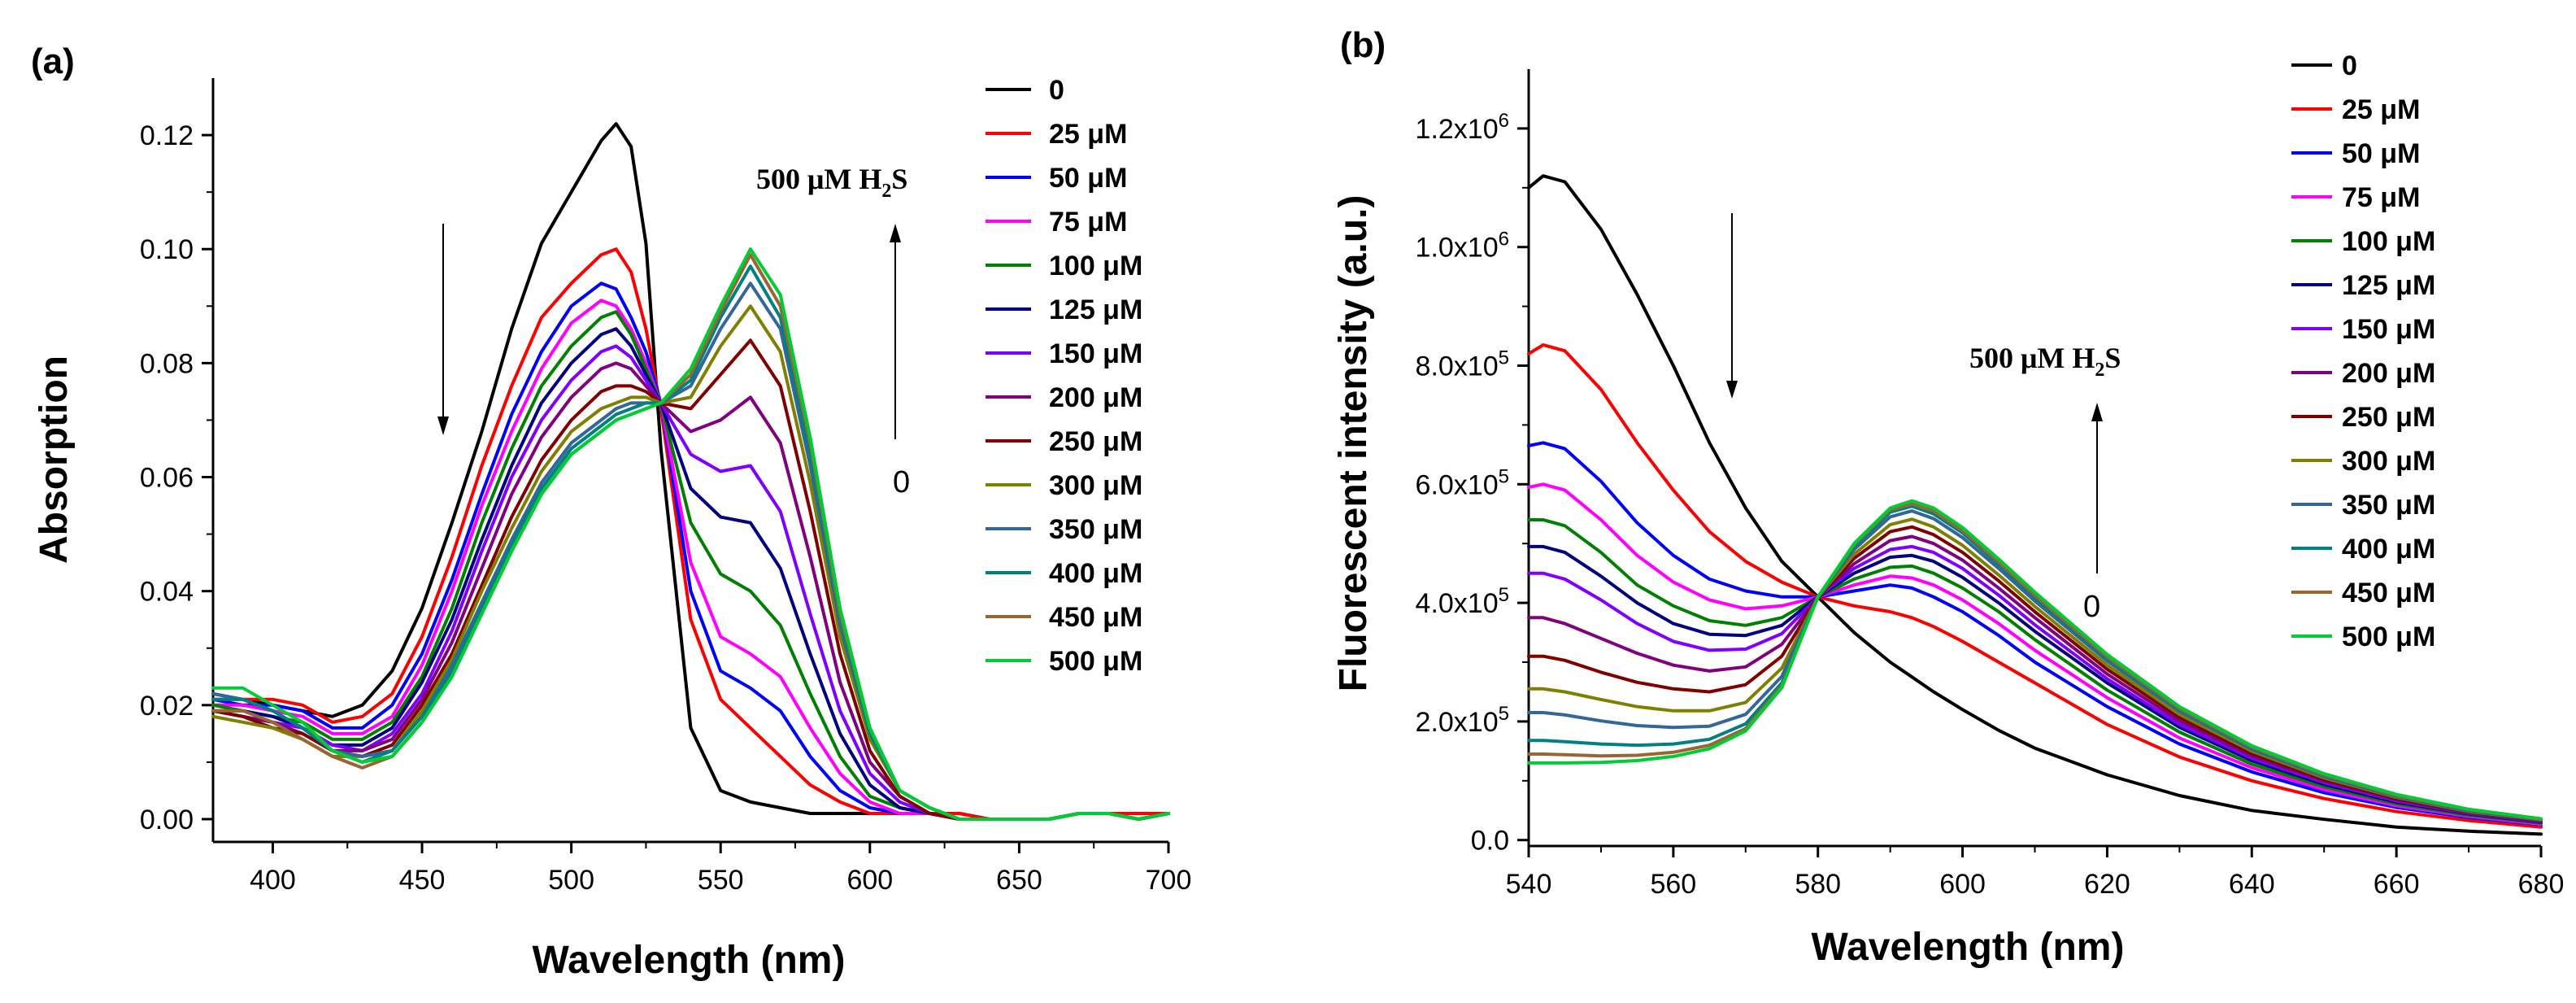 The width and height of the screenshot is (2576, 1003). I want to click on panel-b-zero-label: 0, so click(2091, 607).